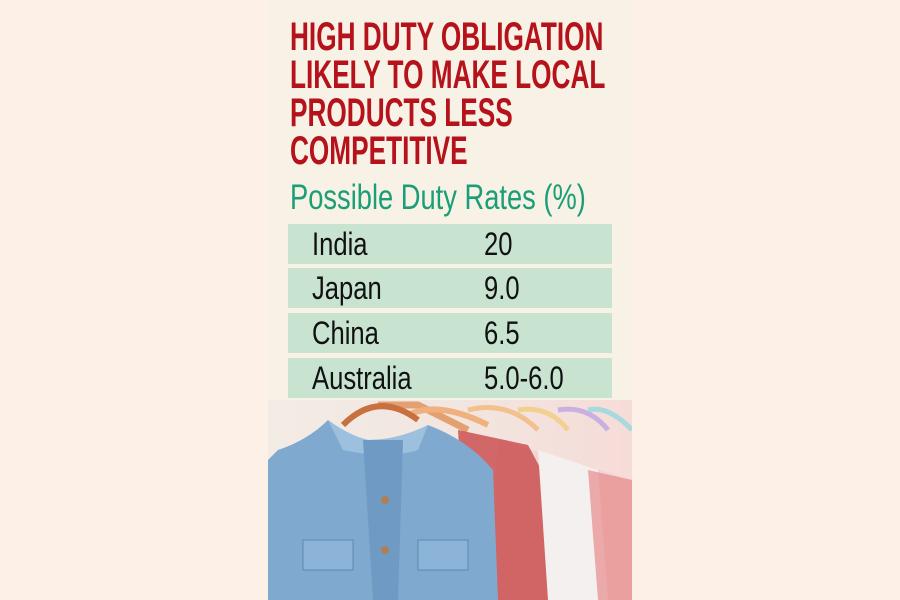 This screenshot has width=900, height=600. I want to click on country-cell: Australia, so click(362, 378).